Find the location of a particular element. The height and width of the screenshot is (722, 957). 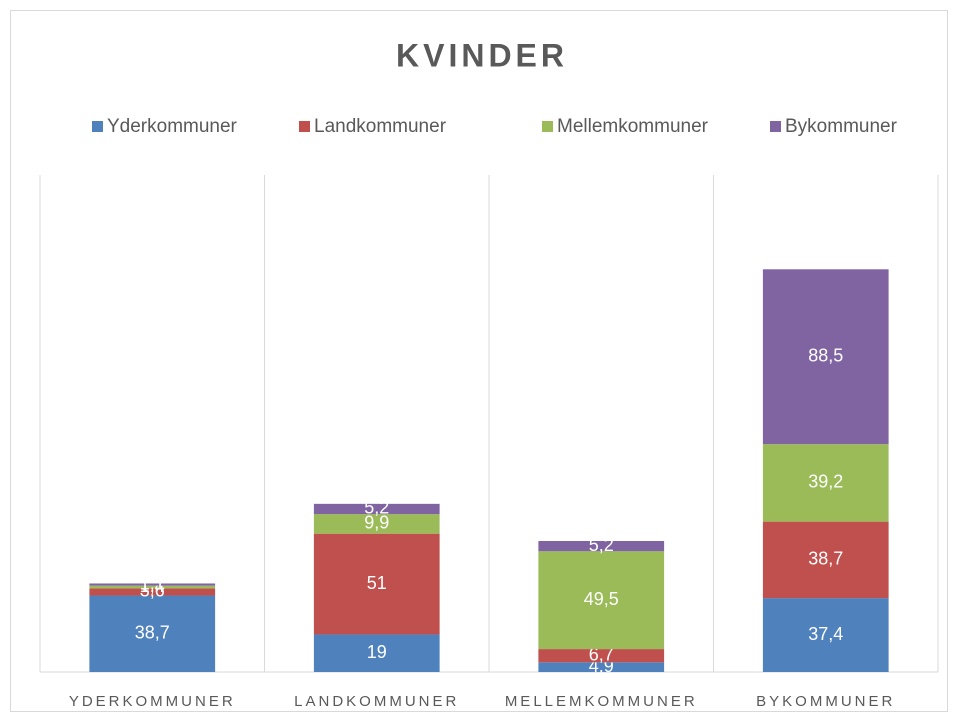

value-label: 39,2 is located at coordinates (825, 482).